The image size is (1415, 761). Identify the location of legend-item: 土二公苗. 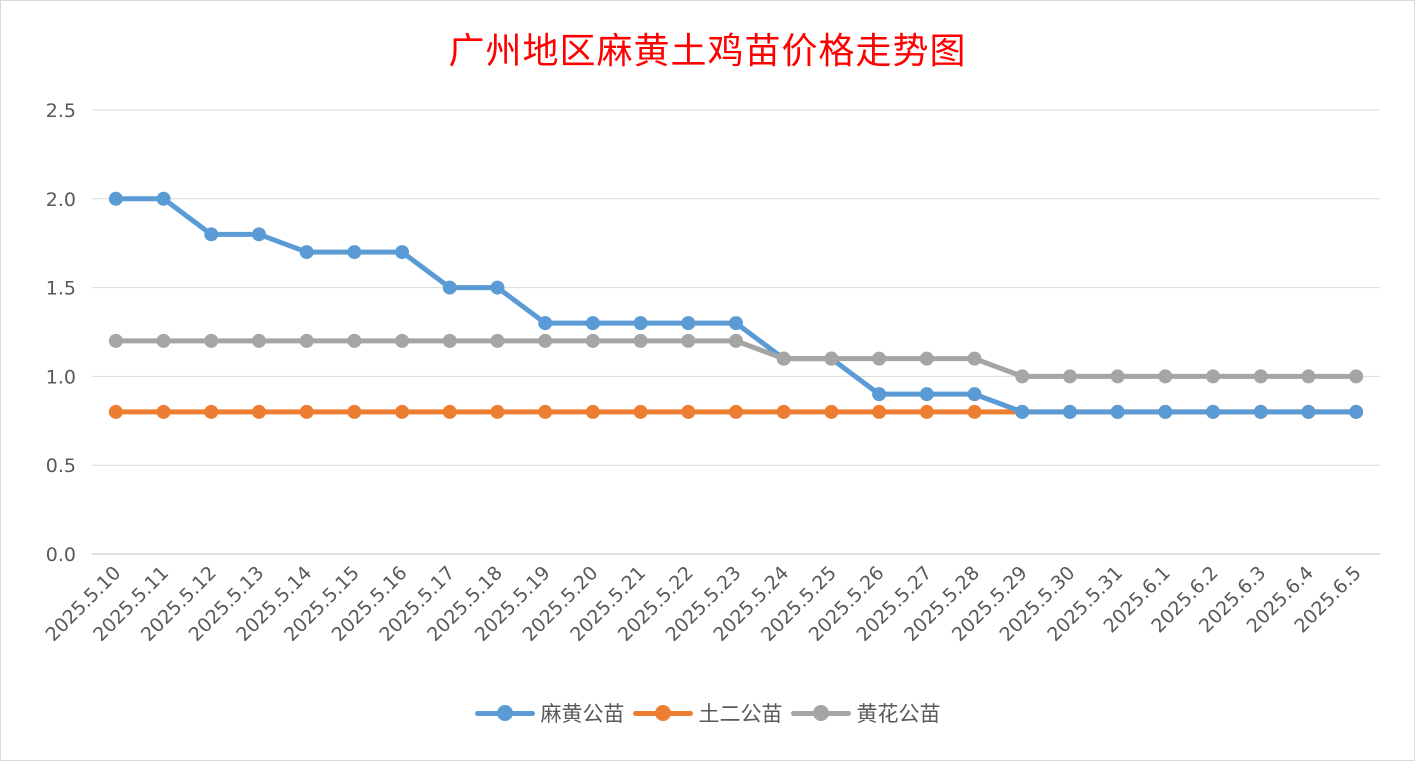
(707, 713).